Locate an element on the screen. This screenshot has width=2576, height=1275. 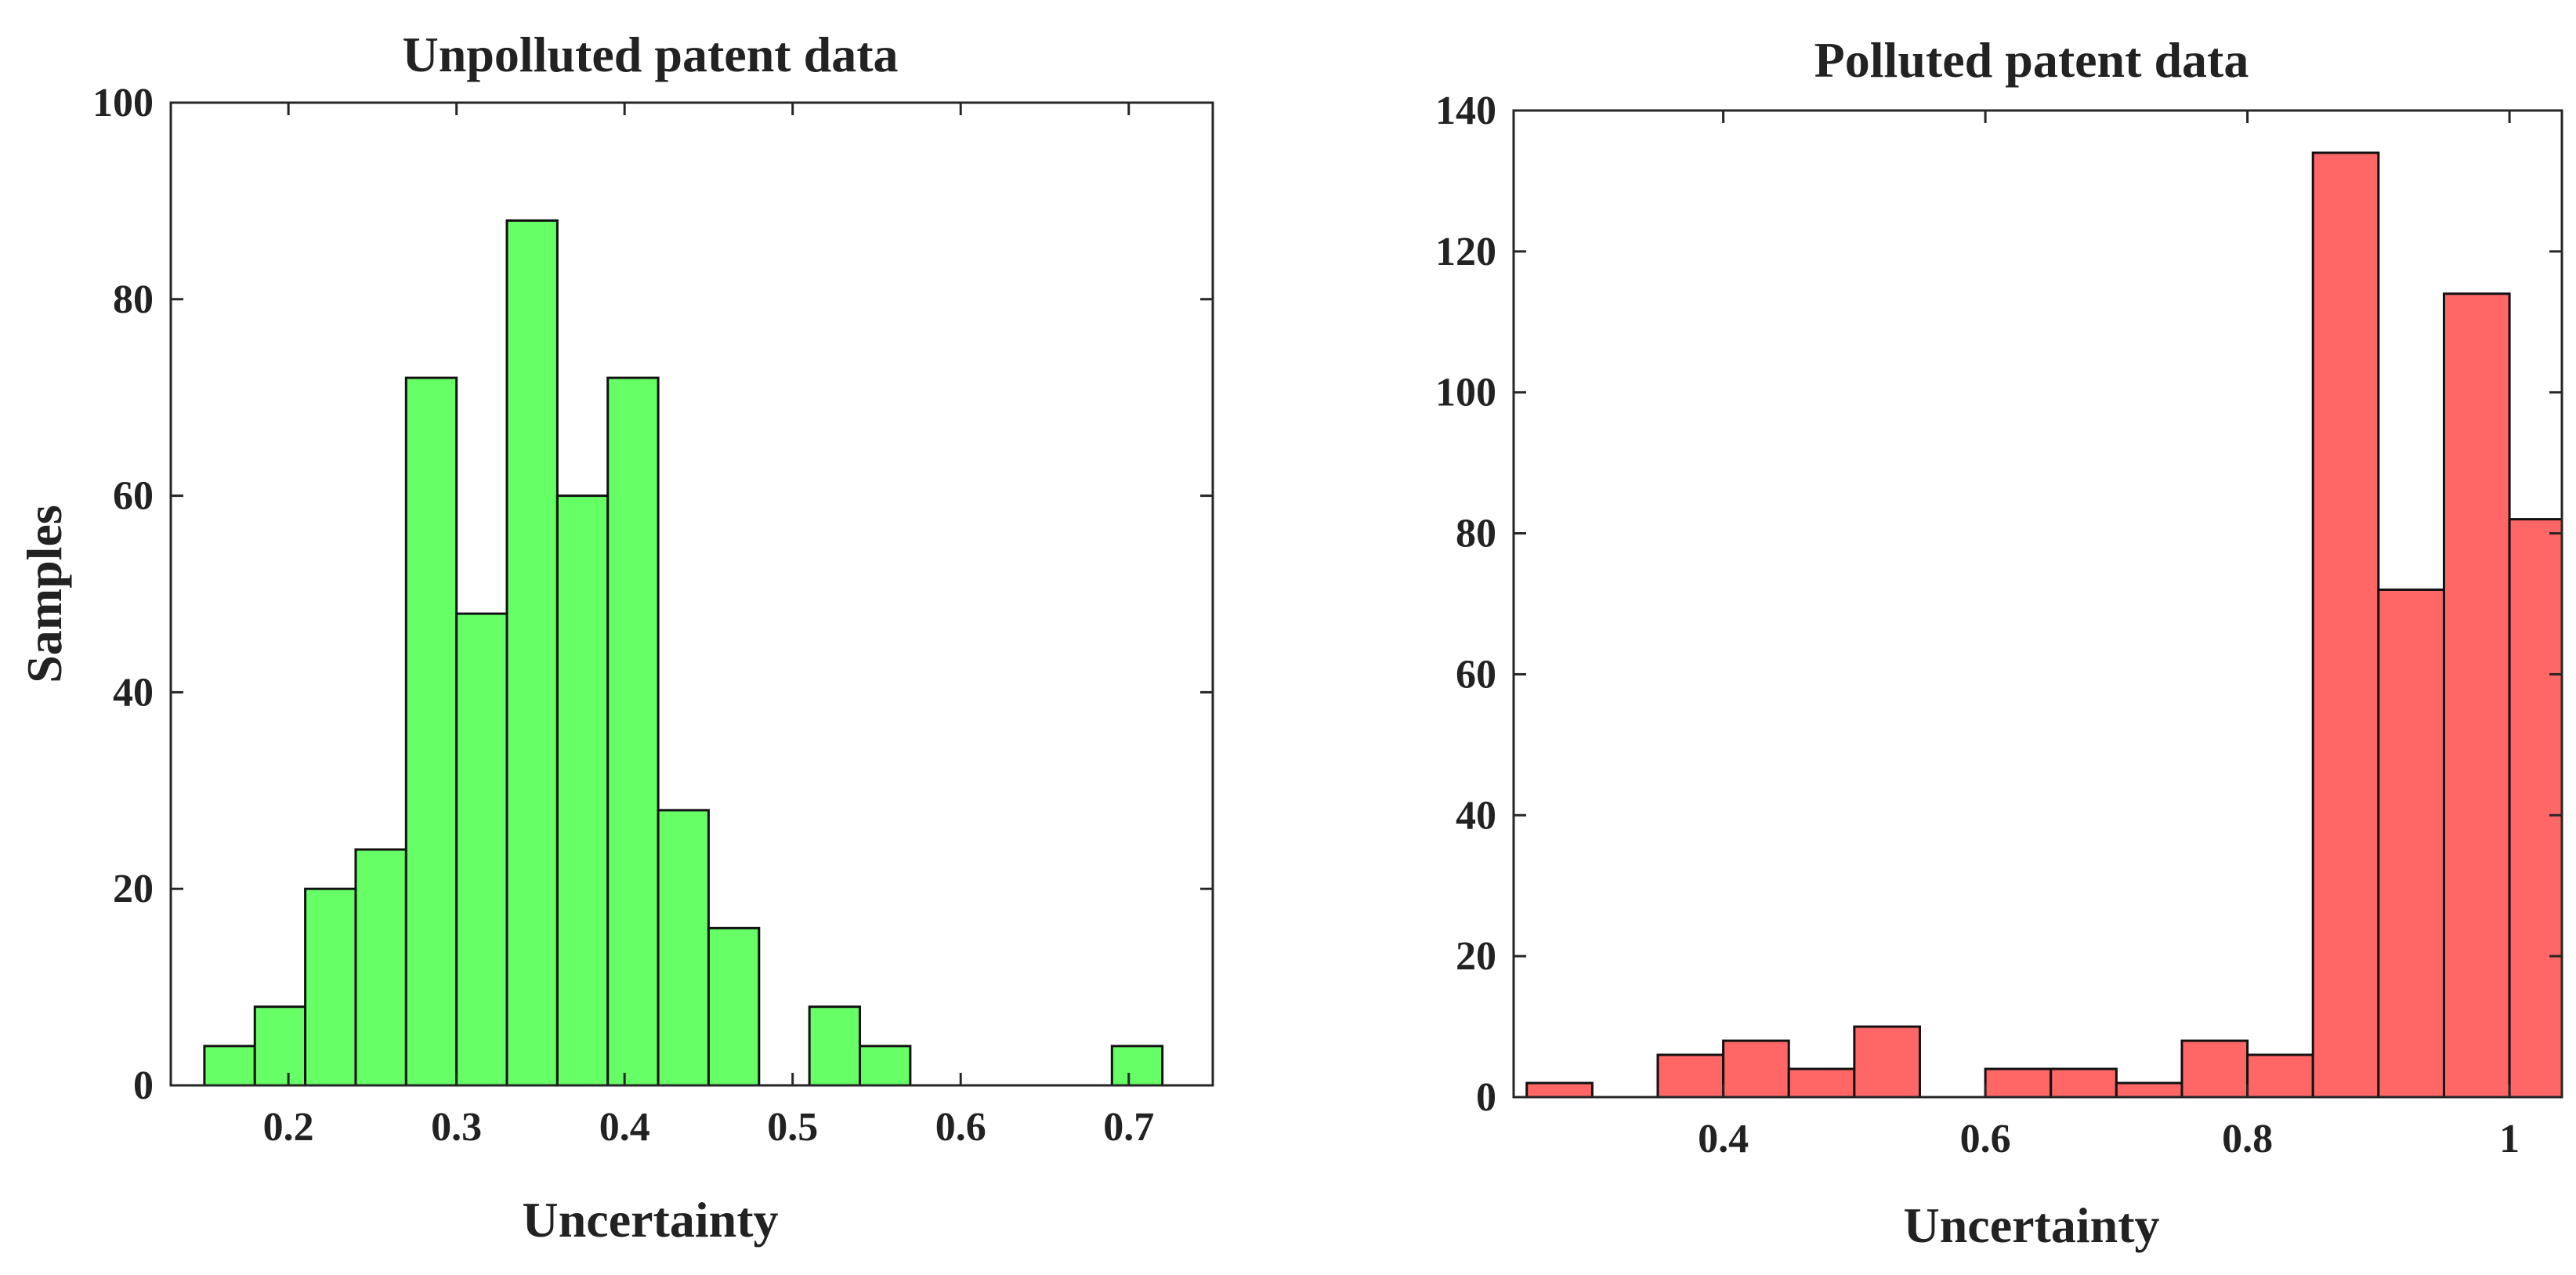
x-tick-label: 0.5 is located at coordinates (792, 1127).